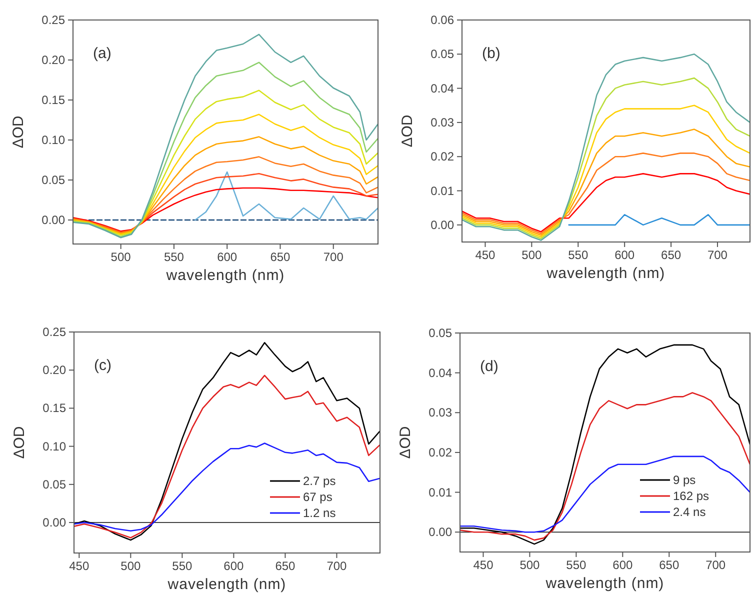 Image resolution: width=755 pixels, height=595 pixels. What do you see at coordinates (319, 513) in the screenshot?
I see `legend-label: 1.2 ns` at bounding box center [319, 513].